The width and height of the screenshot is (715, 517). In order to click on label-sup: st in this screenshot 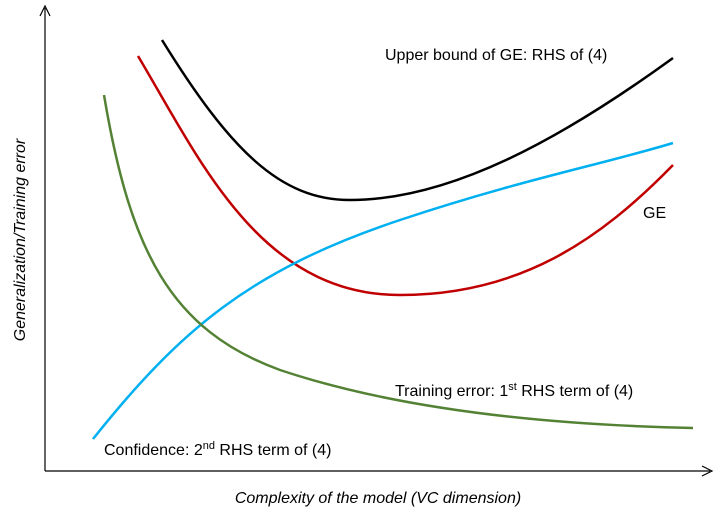, I will do `click(512, 387)`.